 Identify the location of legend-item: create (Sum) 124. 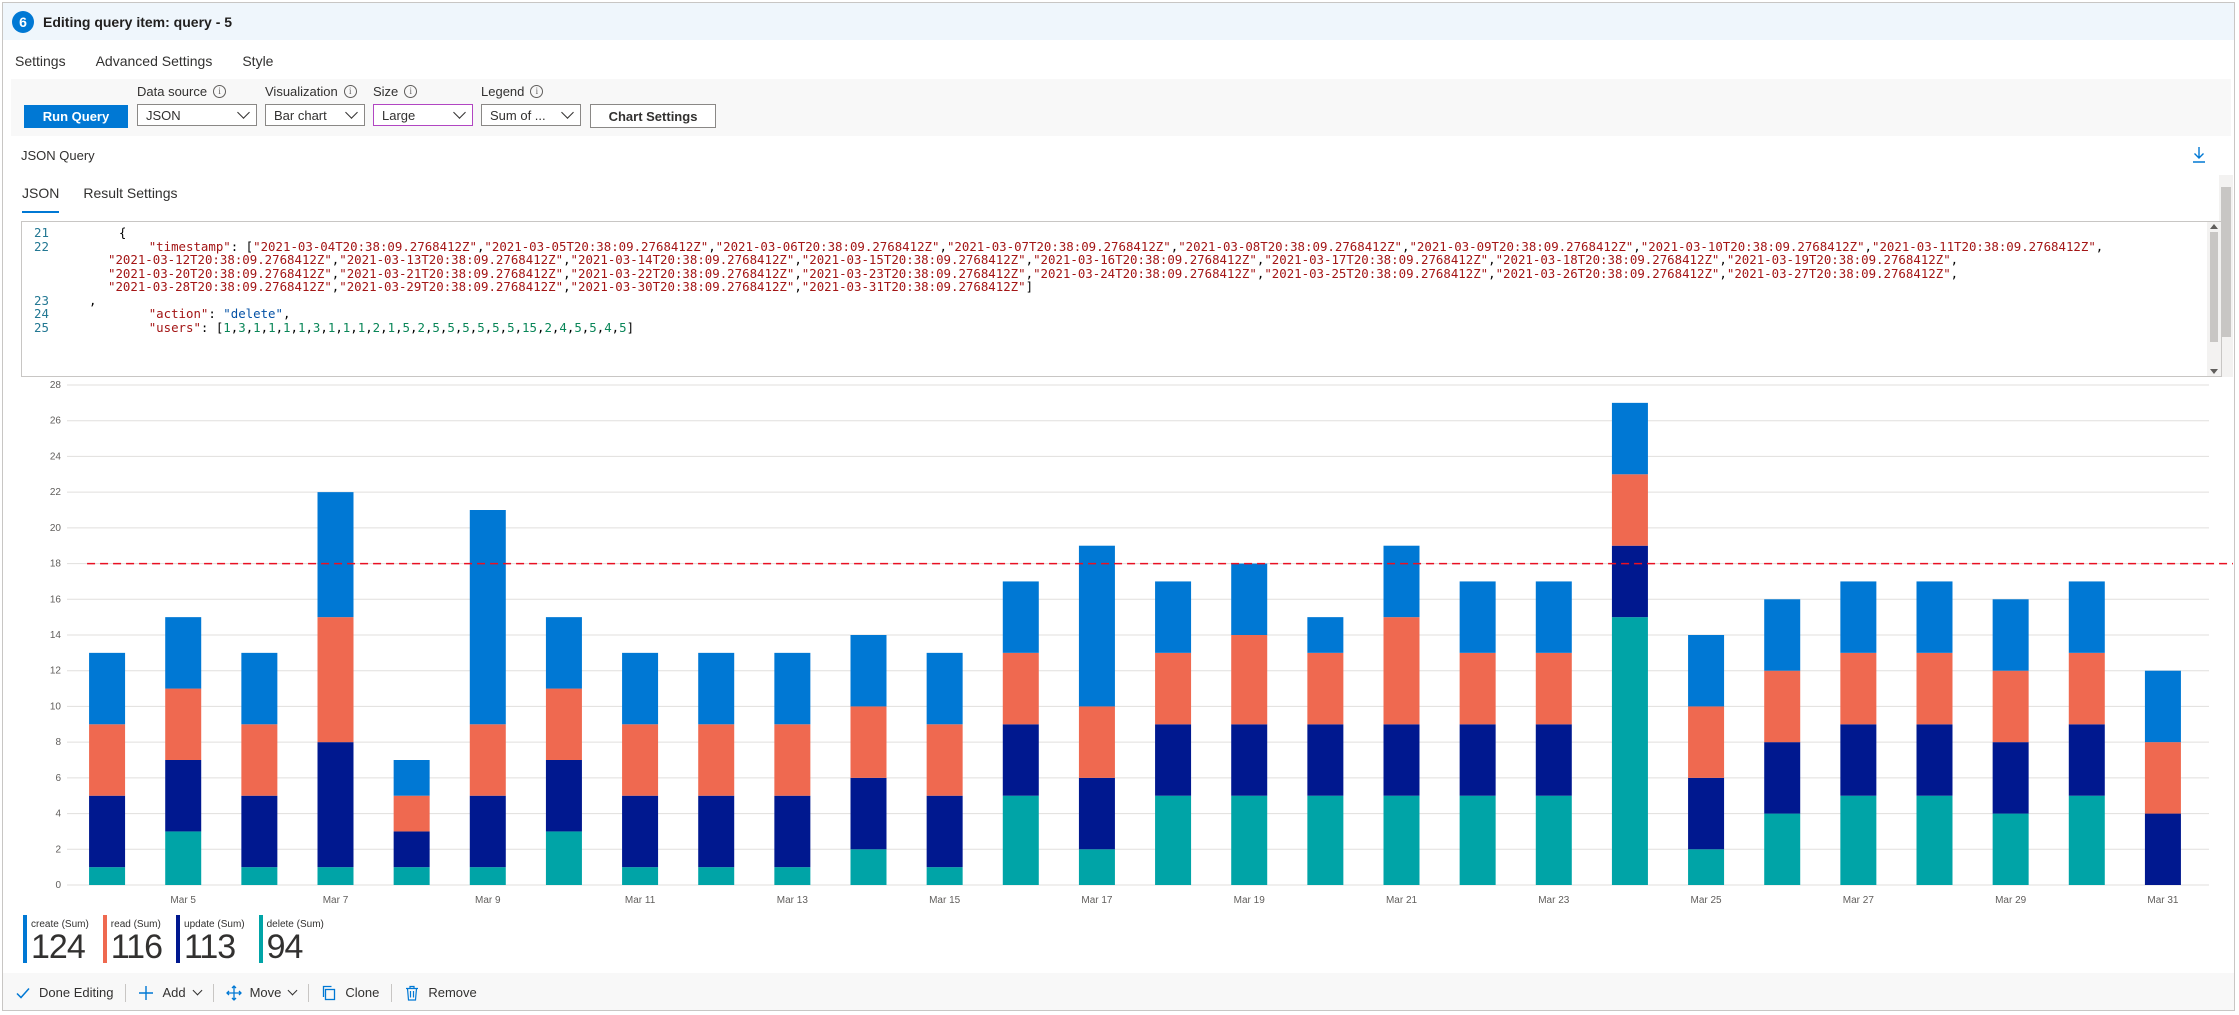
(56, 939).